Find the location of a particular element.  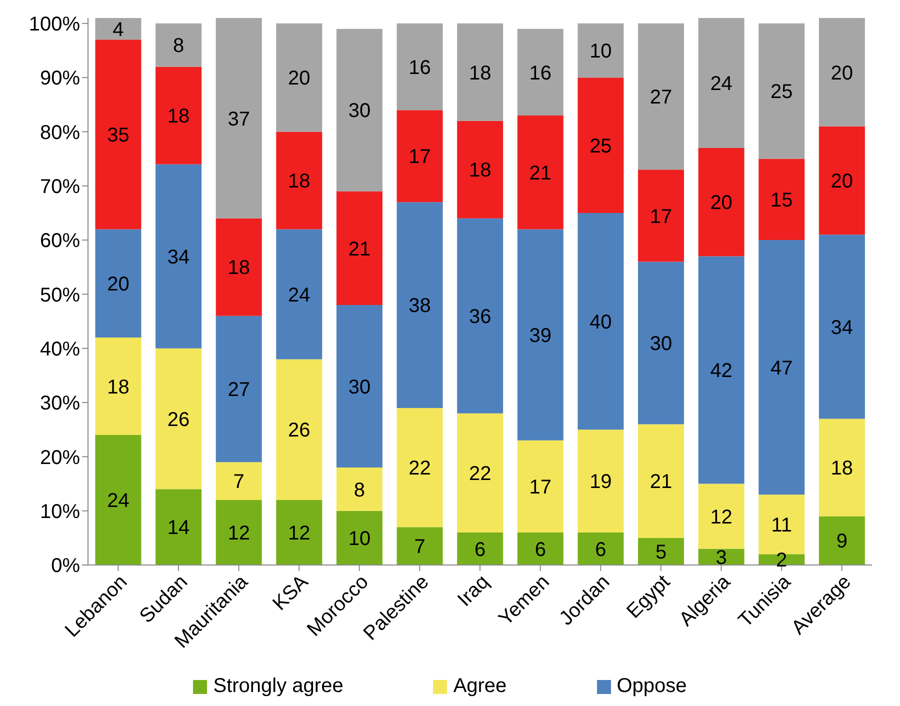

data-label: 5 is located at coordinates (661, 553).